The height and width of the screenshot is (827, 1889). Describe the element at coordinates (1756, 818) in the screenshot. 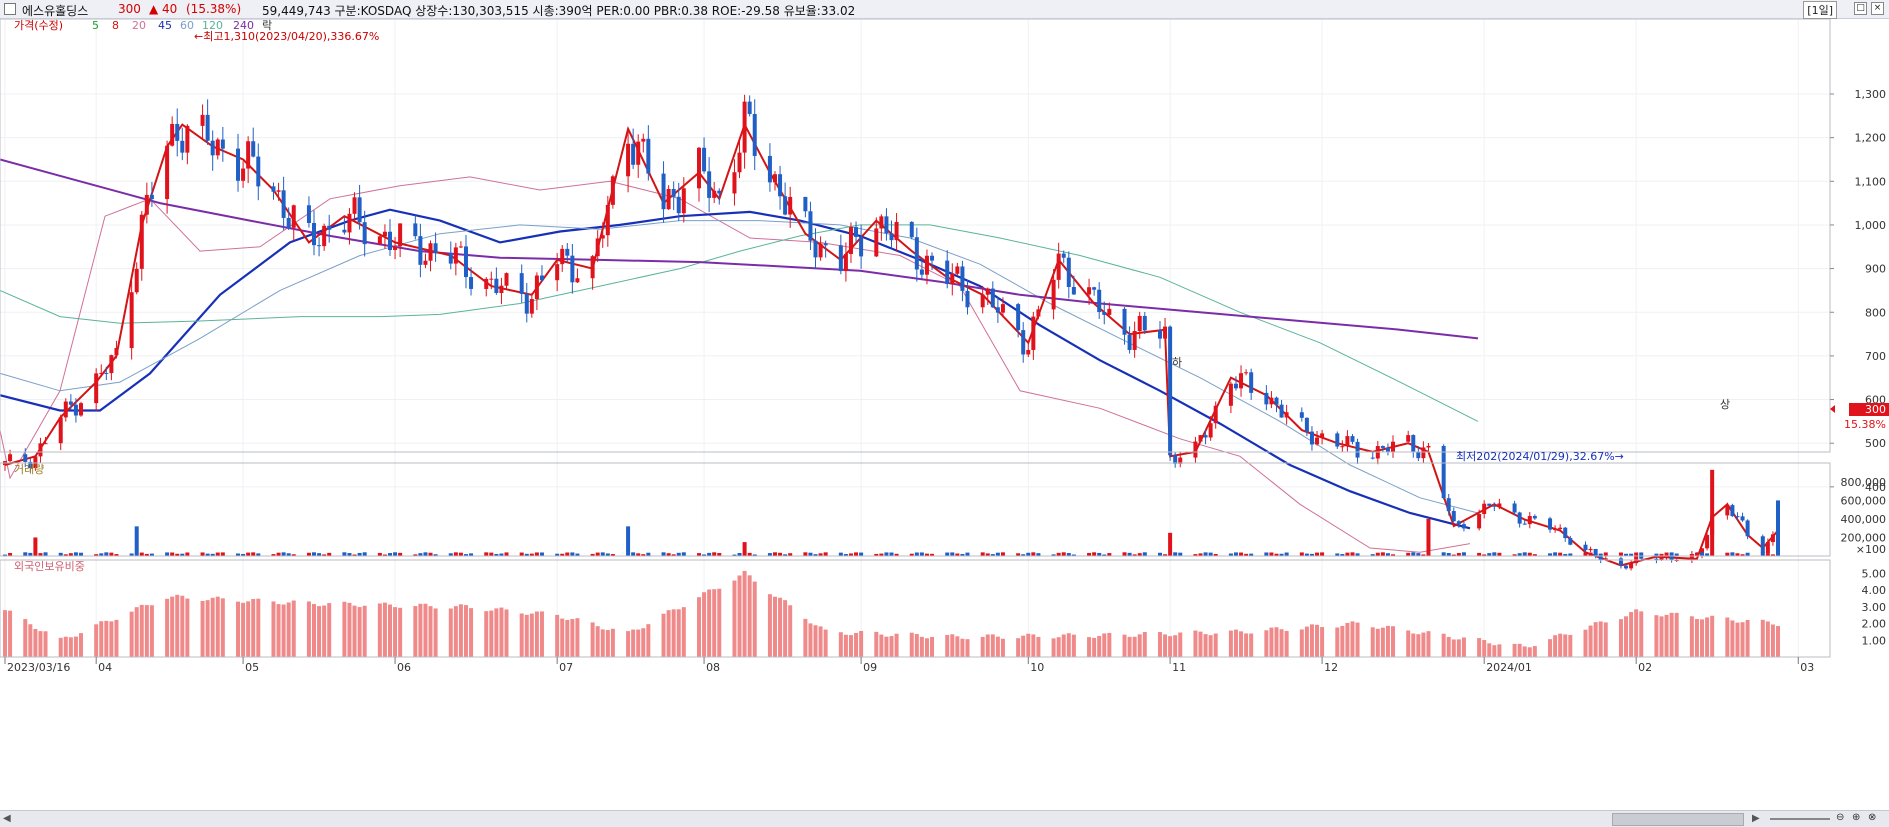

I see `scroll-right-icon: ▶` at that location.